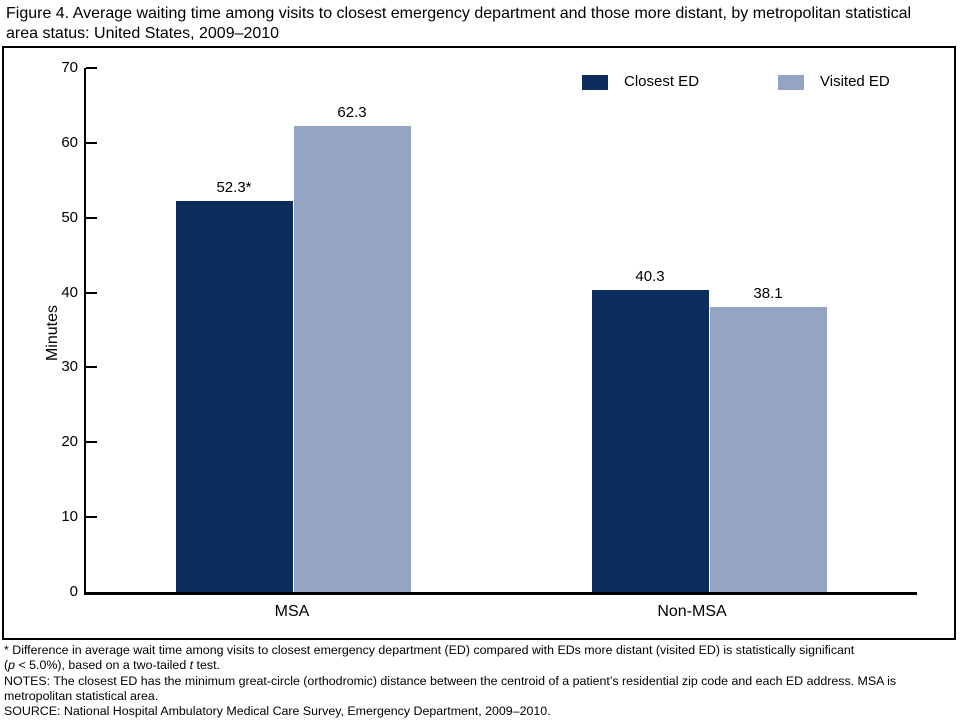 The width and height of the screenshot is (960, 722). I want to click on y-tick-label: 0, so click(73, 591).